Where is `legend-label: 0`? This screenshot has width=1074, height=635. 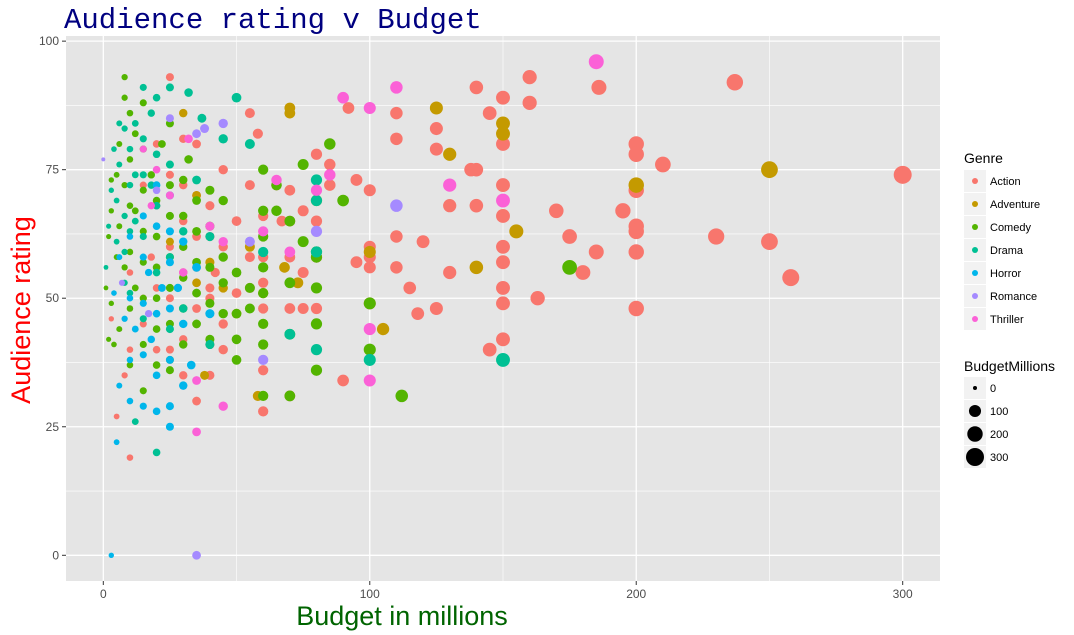 legend-label: 0 is located at coordinates (993, 389).